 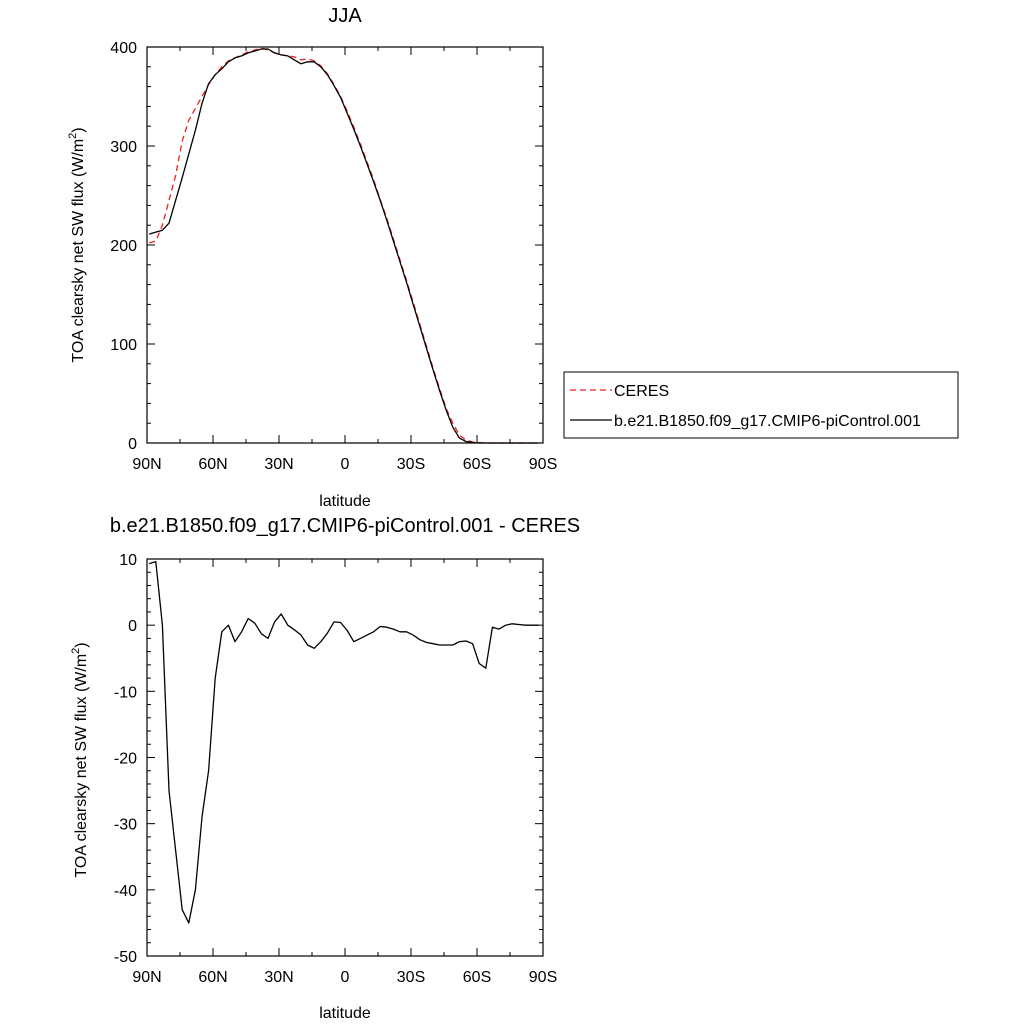 What do you see at coordinates (345, 501) in the screenshot?
I see `top-x-axis-label: latitude` at bounding box center [345, 501].